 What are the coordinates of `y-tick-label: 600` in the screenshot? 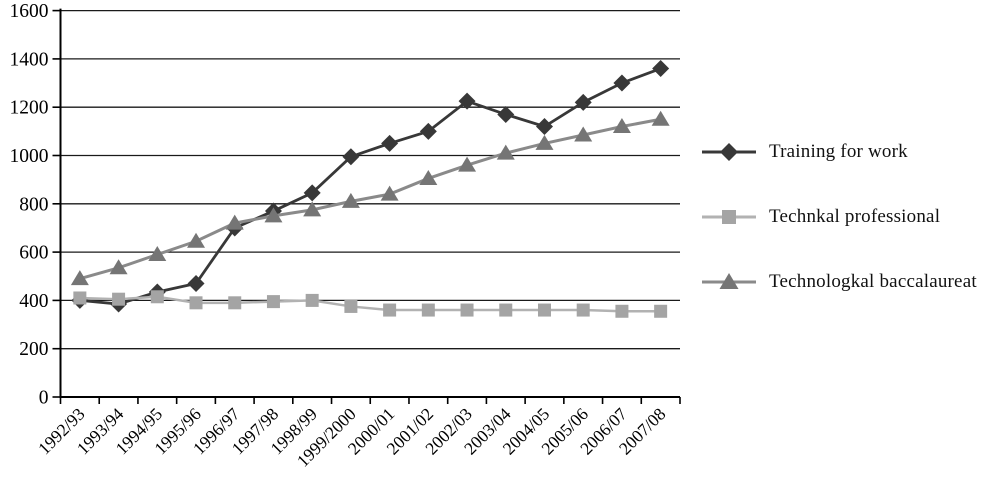 It's located at (33, 253).